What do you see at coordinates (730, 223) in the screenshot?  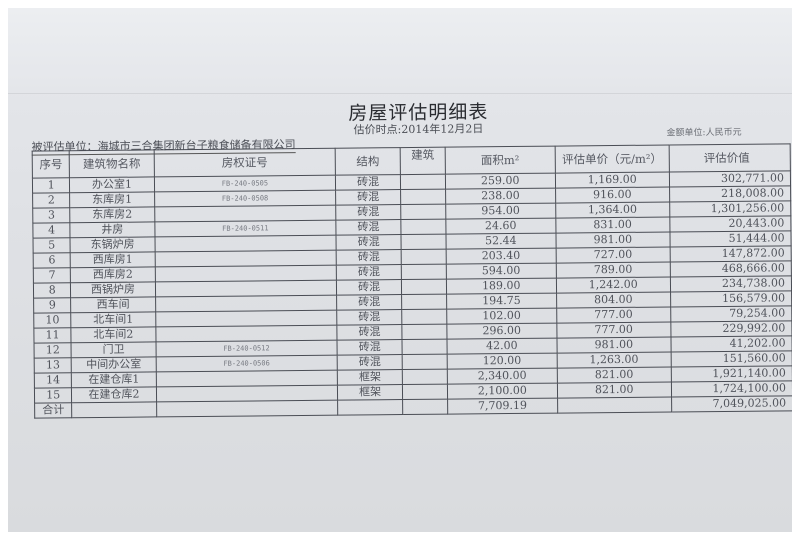 I see `assessed-value: 20,443.00` at bounding box center [730, 223].